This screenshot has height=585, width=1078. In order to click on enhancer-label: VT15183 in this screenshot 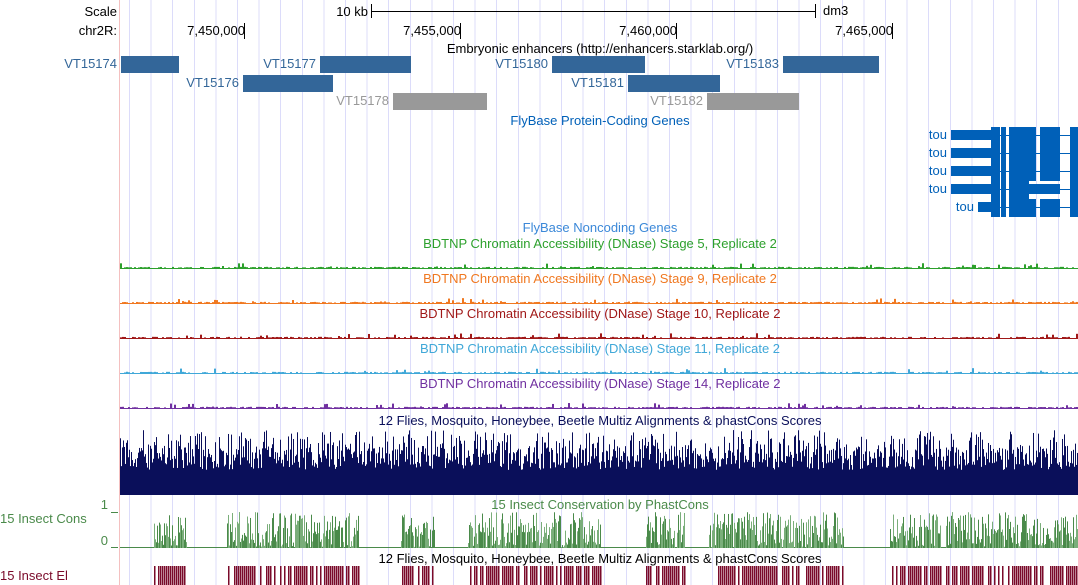, I will do `click(752, 63)`.